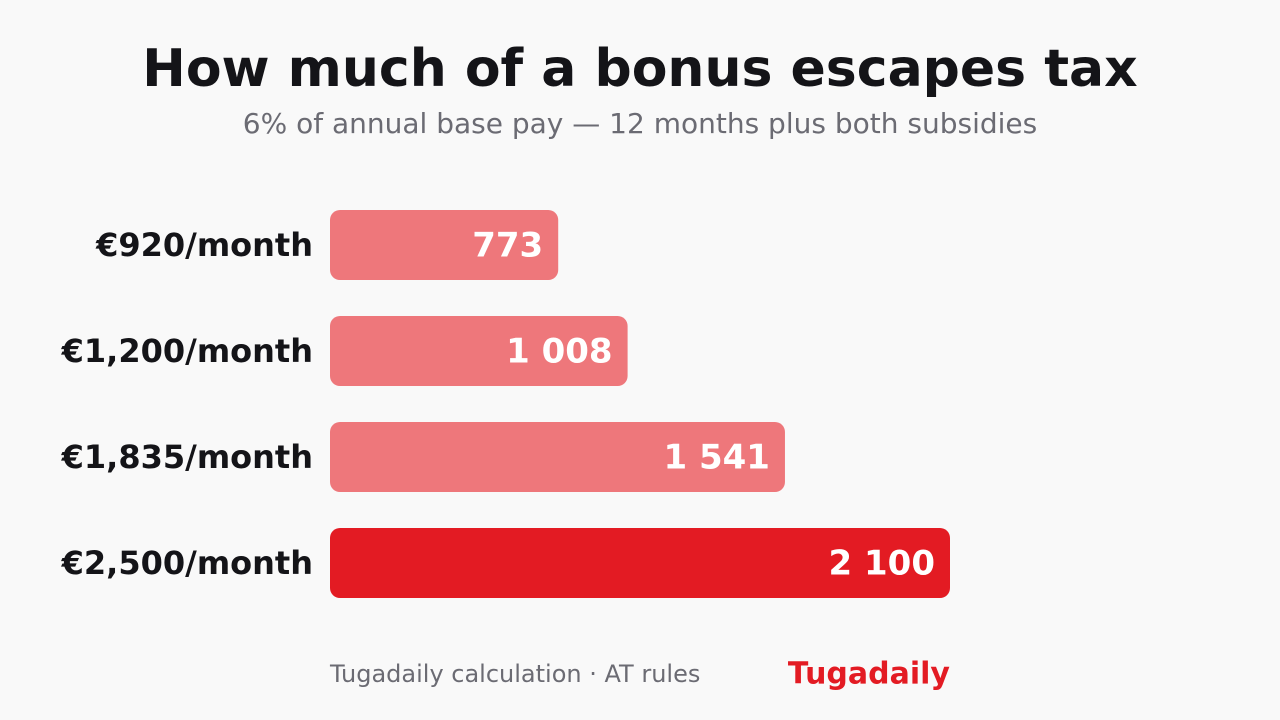 The width and height of the screenshot is (1280, 720). I want to click on value-label: 1 541, so click(716, 458).